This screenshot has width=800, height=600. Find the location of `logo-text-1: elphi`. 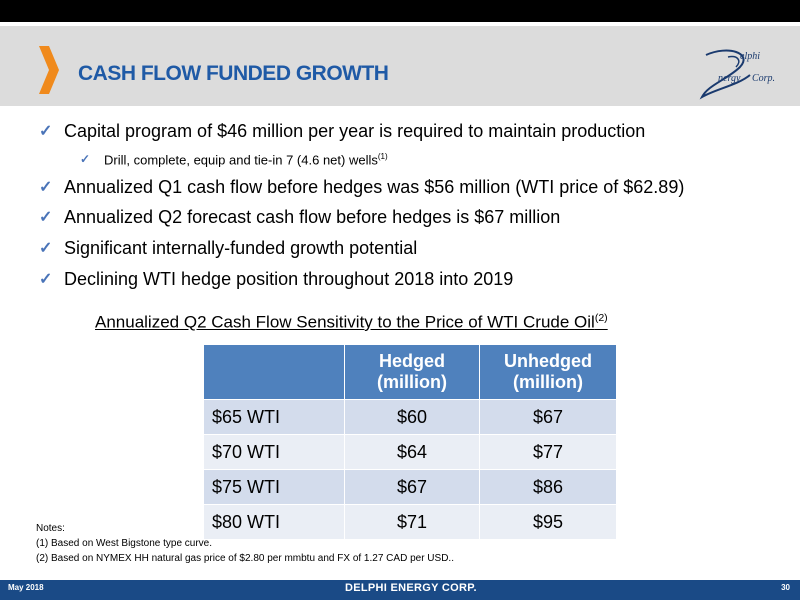

logo-text-1: elphi is located at coordinates (750, 56).